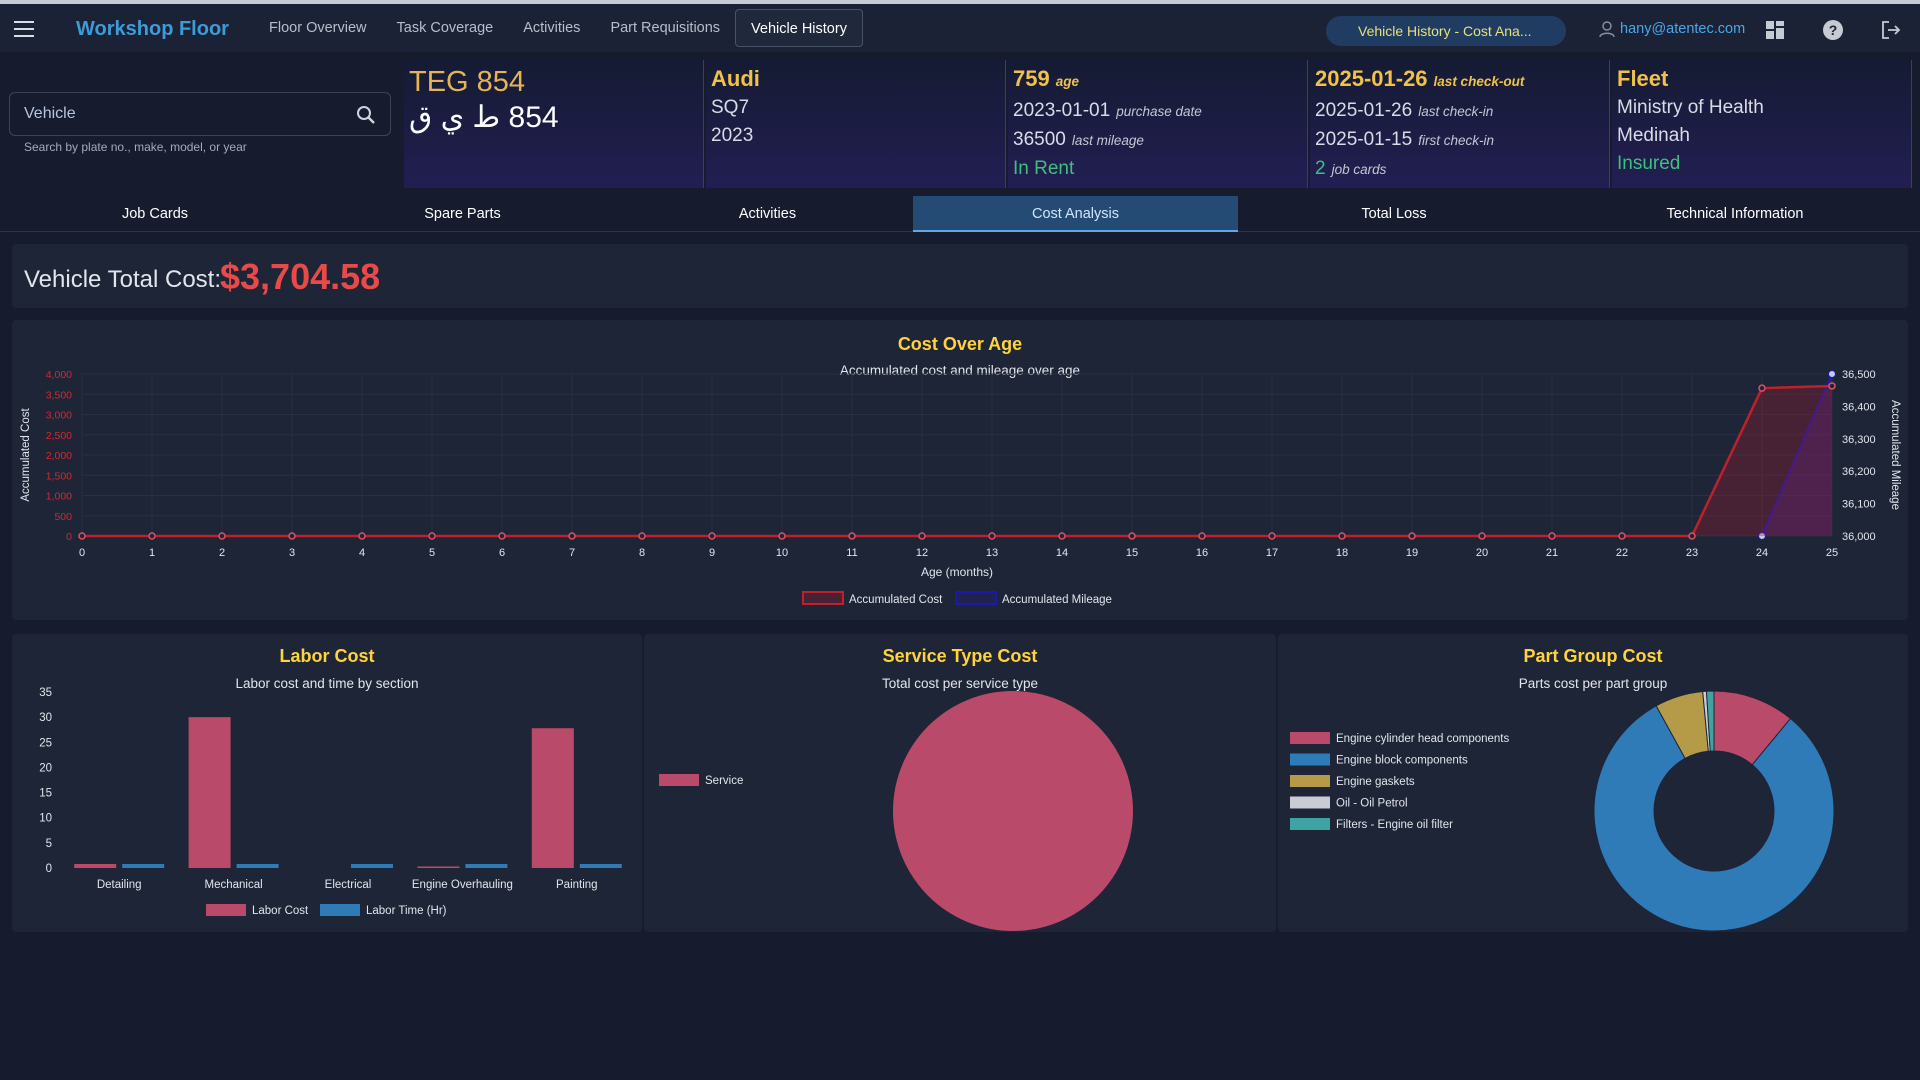 The height and width of the screenshot is (1080, 1920). What do you see at coordinates (234, 885) in the screenshot?
I see `x-tick-label: Mechanical` at bounding box center [234, 885].